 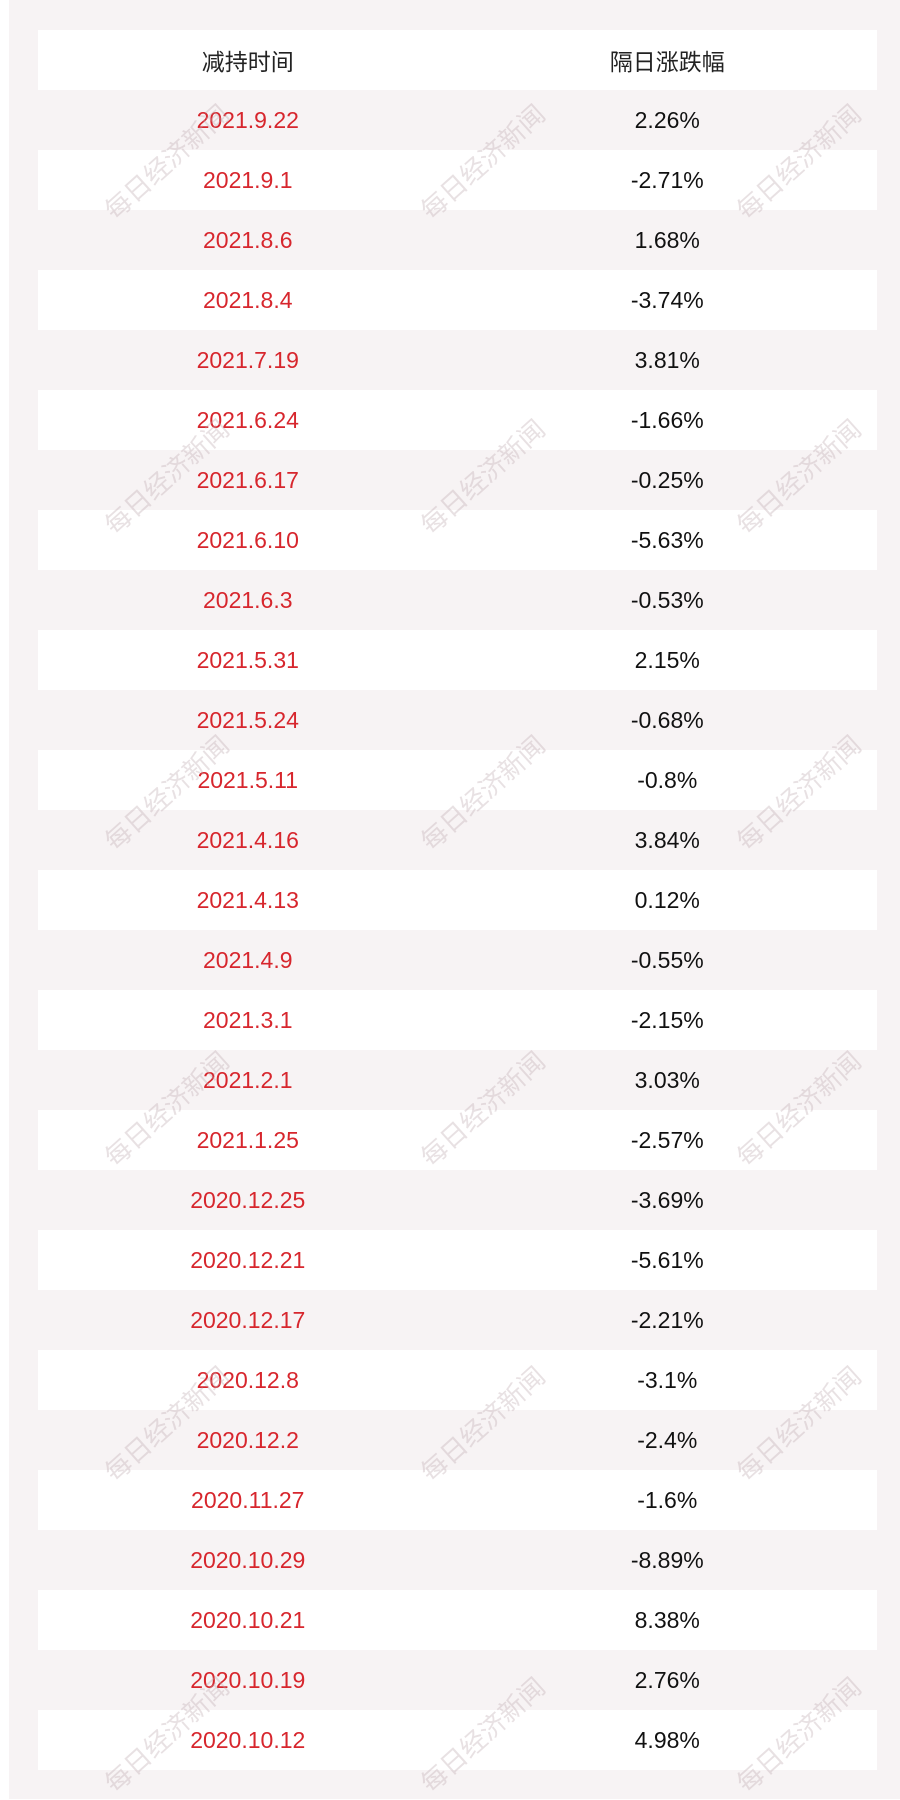 What do you see at coordinates (667, 1740) in the screenshot?
I see `change-cell: 4.98%` at bounding box center [667, 1740].